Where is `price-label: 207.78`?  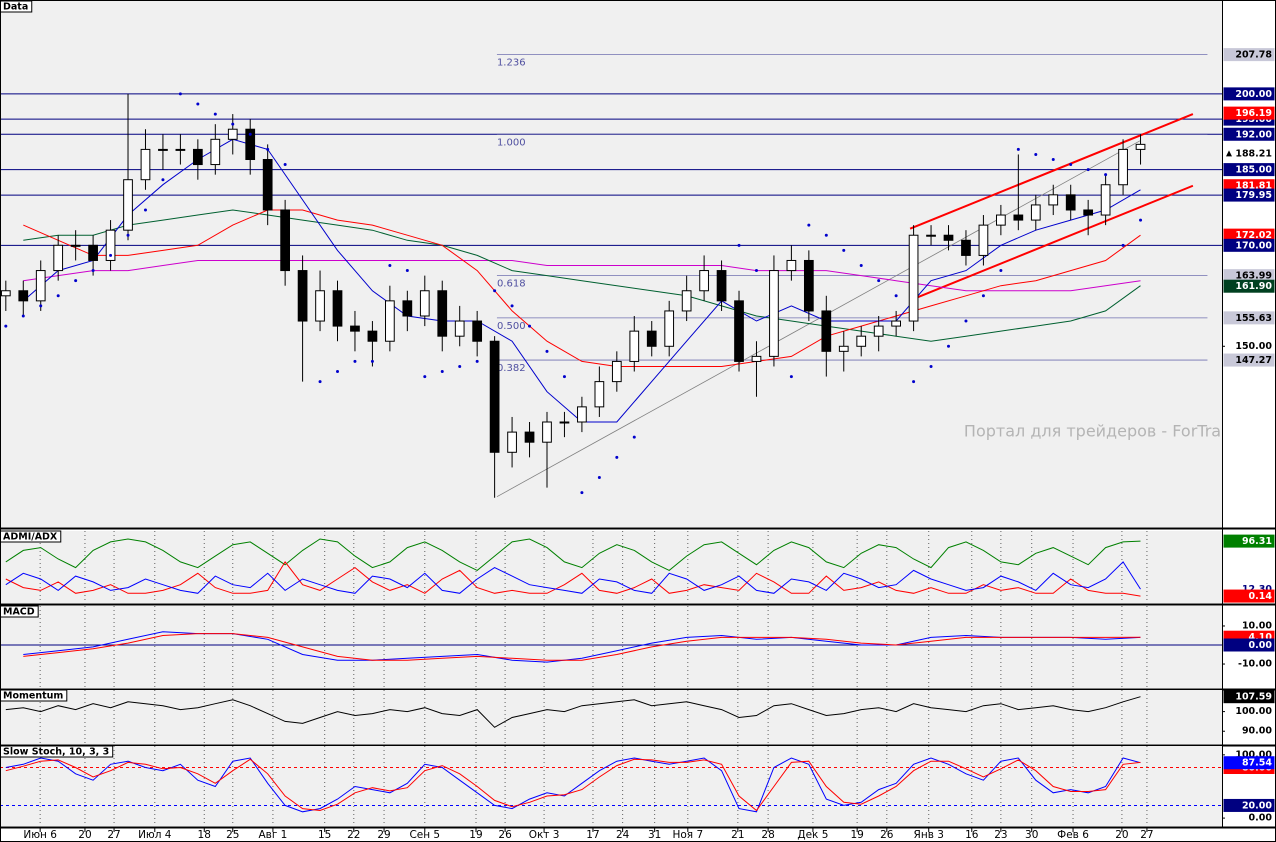 price-label: 207.78 is located at coordinates (1253, 55).